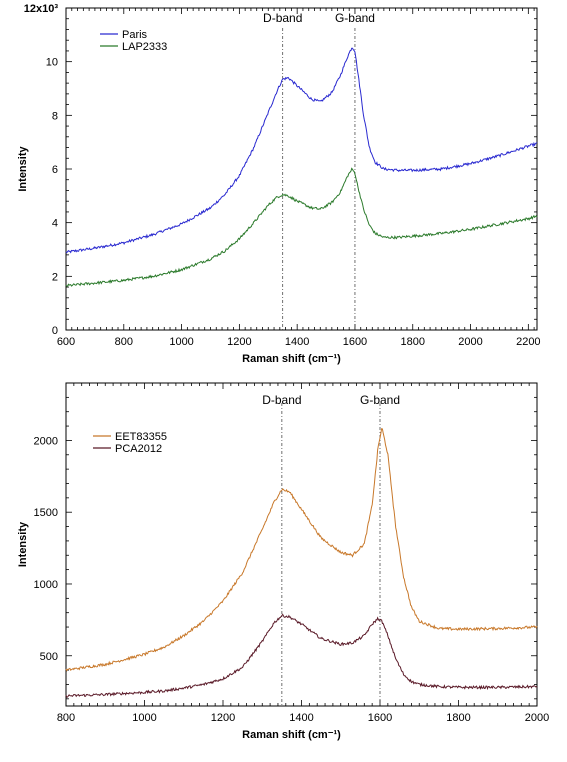 Image resolution: width=567 pixels, height=762 pixels. What do you see at coordinates (138, 449) in the screenshot?
I see `legend-label: PCA2012` at bounding box center [138, 449].